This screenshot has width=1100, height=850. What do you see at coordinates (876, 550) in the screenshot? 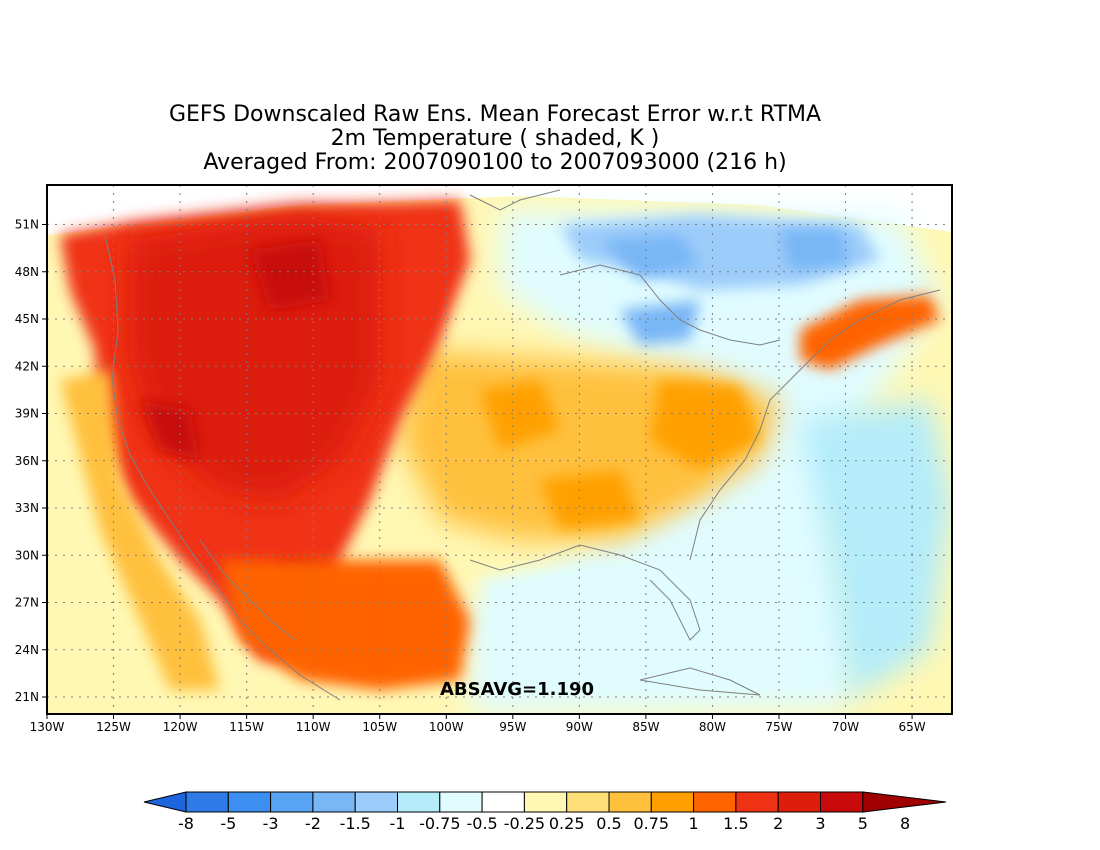
I see `ocean-cool-region` at bounding box center [876, 550].